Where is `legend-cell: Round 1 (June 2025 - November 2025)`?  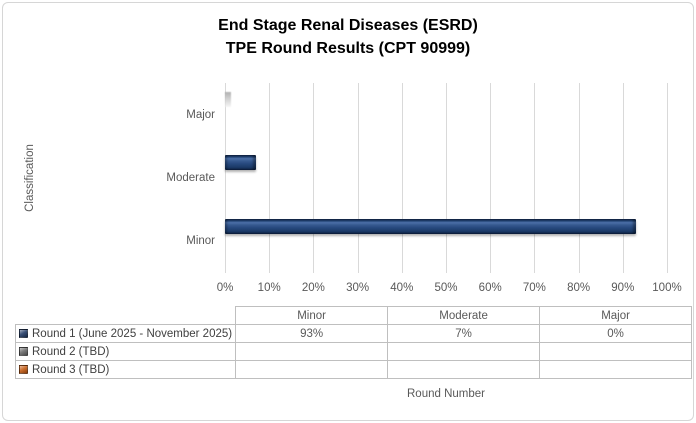 legend-cell: Round 1 (June 2025 - November 2025) is located at coordinates (125, 333).